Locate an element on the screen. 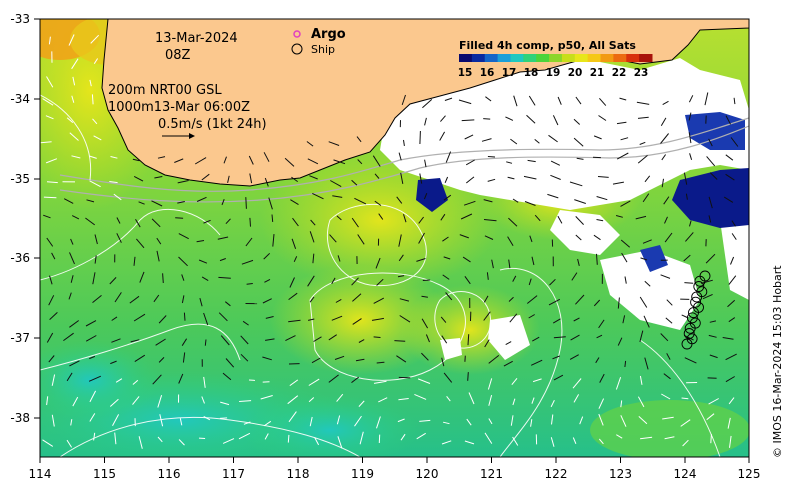 This screenshot has height=492, width=791. ship-marker-icon is located at coordinates (297, 49).